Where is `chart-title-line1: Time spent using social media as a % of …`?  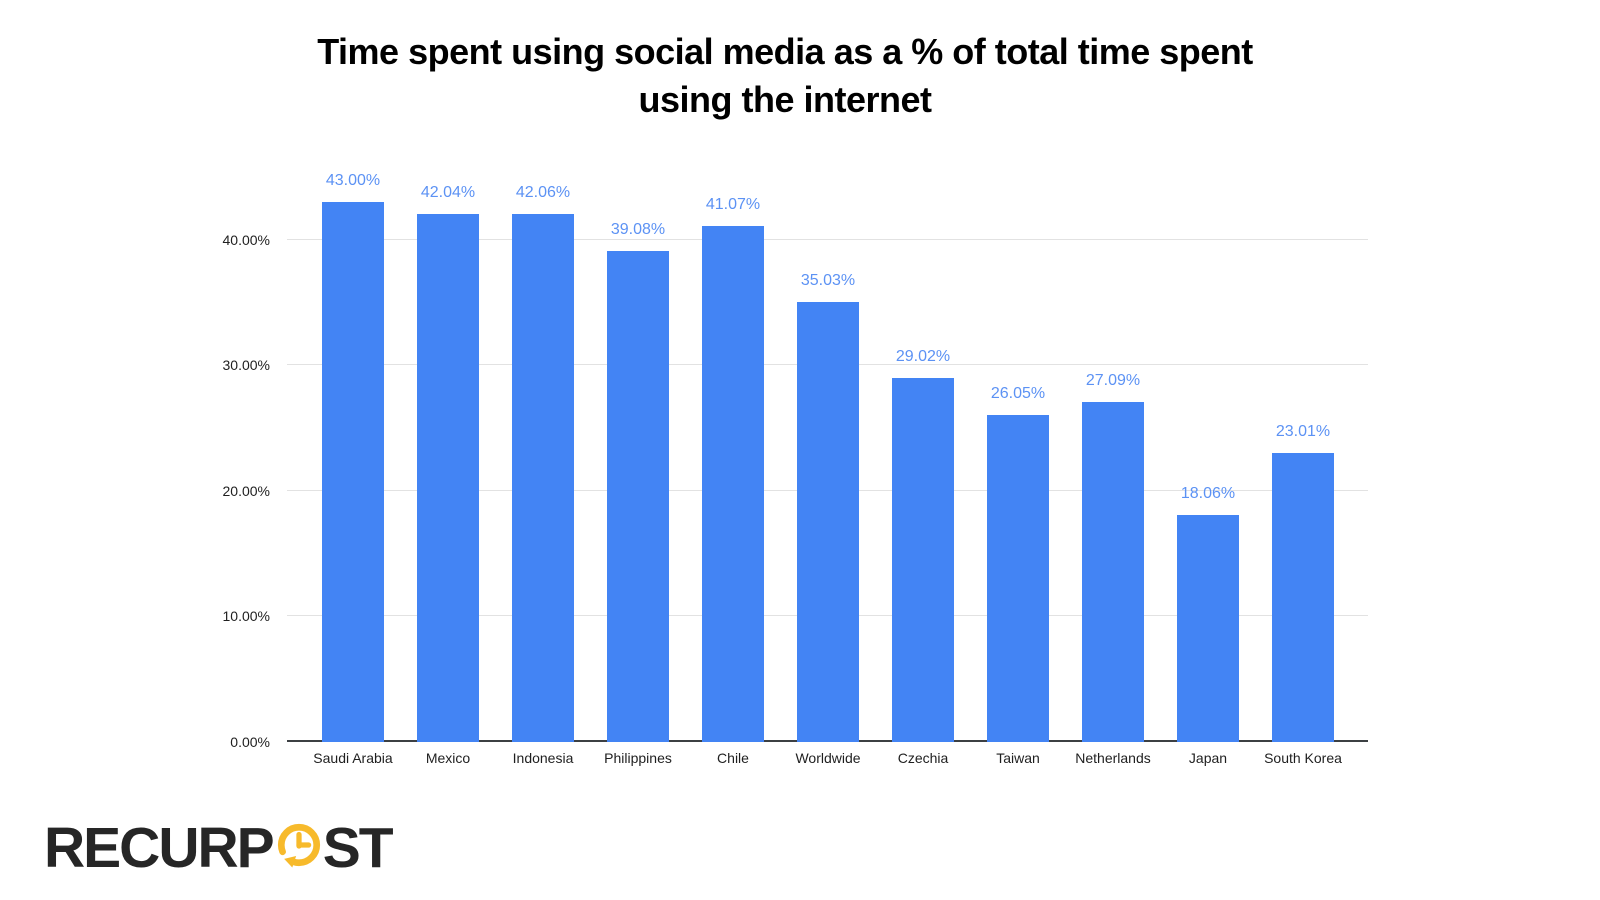 chart-title-line1: Time spent using social media as a % of … is located at coordinates (785, 51).